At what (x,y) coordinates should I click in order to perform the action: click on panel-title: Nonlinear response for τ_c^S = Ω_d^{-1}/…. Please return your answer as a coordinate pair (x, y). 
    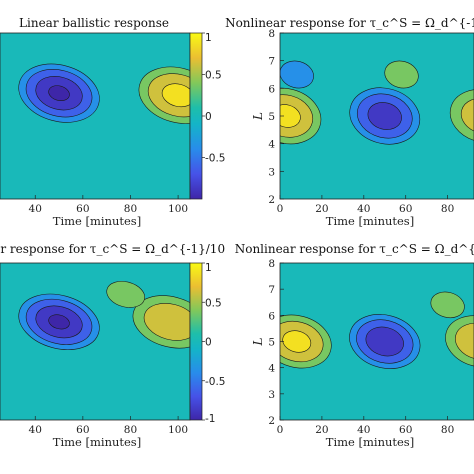
    Looking at the image, I should click on (349, 23).